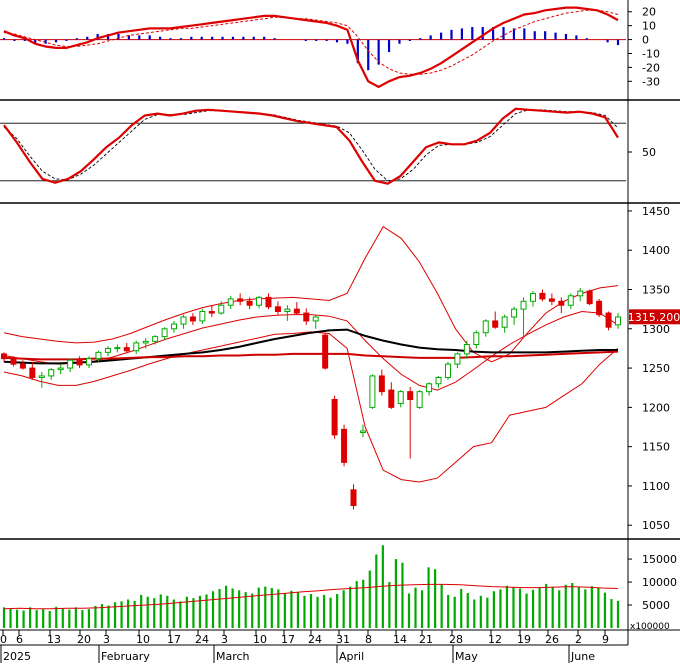  I want to click on ma-longer-line, so click(311, 355).